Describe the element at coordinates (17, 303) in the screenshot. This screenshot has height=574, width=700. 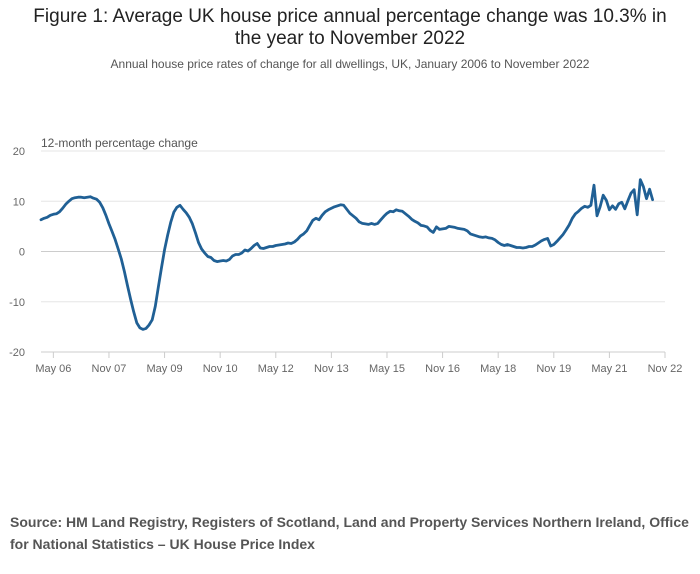
I see `y-tick-label: -10` at that location.